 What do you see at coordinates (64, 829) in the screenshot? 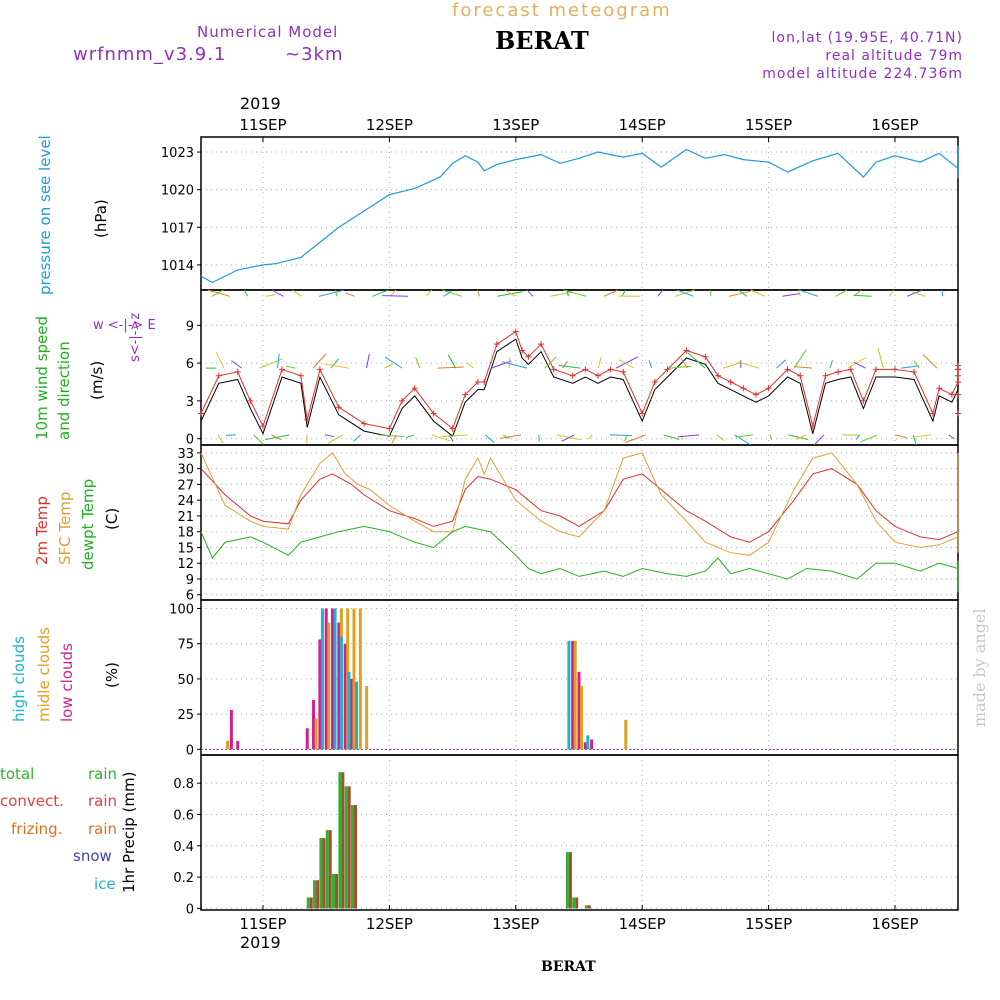
I see `precip-label-freezing: frizing. rain` at bounding box center [64, 829].